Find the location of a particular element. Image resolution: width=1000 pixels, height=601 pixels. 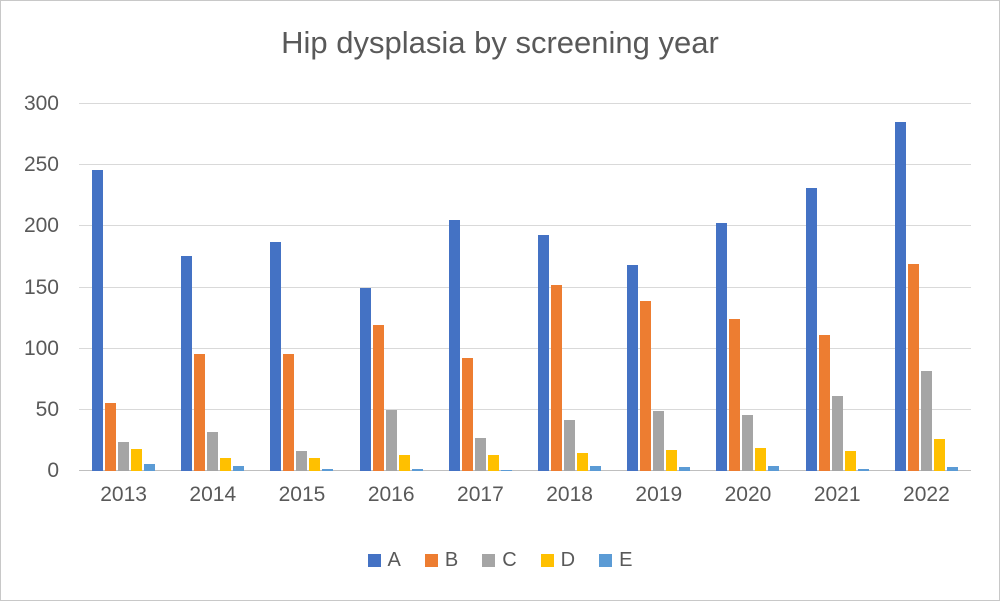

bar-A-2017 is located at coordinates (454, 345).